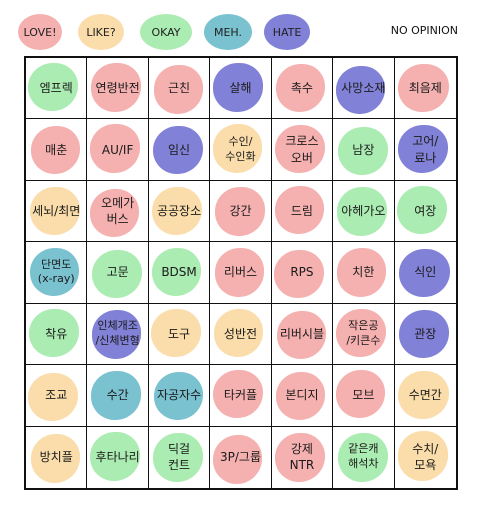  Describe the element at coordinates (364, 396) in the screenshot. I see `grid-cell: 모브` at that location.